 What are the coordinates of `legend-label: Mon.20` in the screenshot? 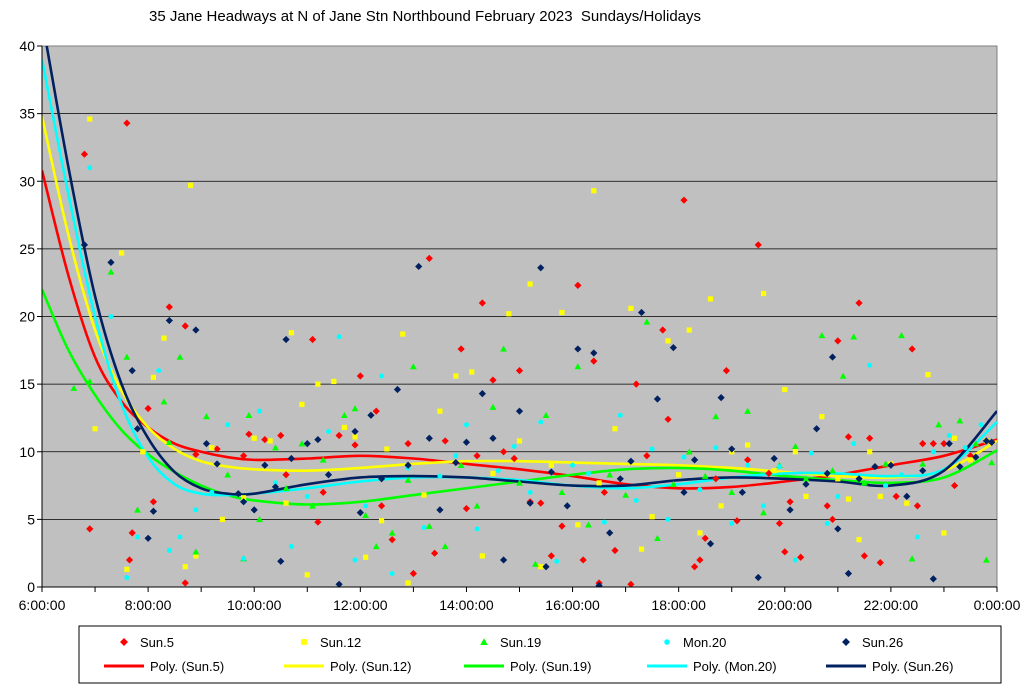 It's located at (704, 642).